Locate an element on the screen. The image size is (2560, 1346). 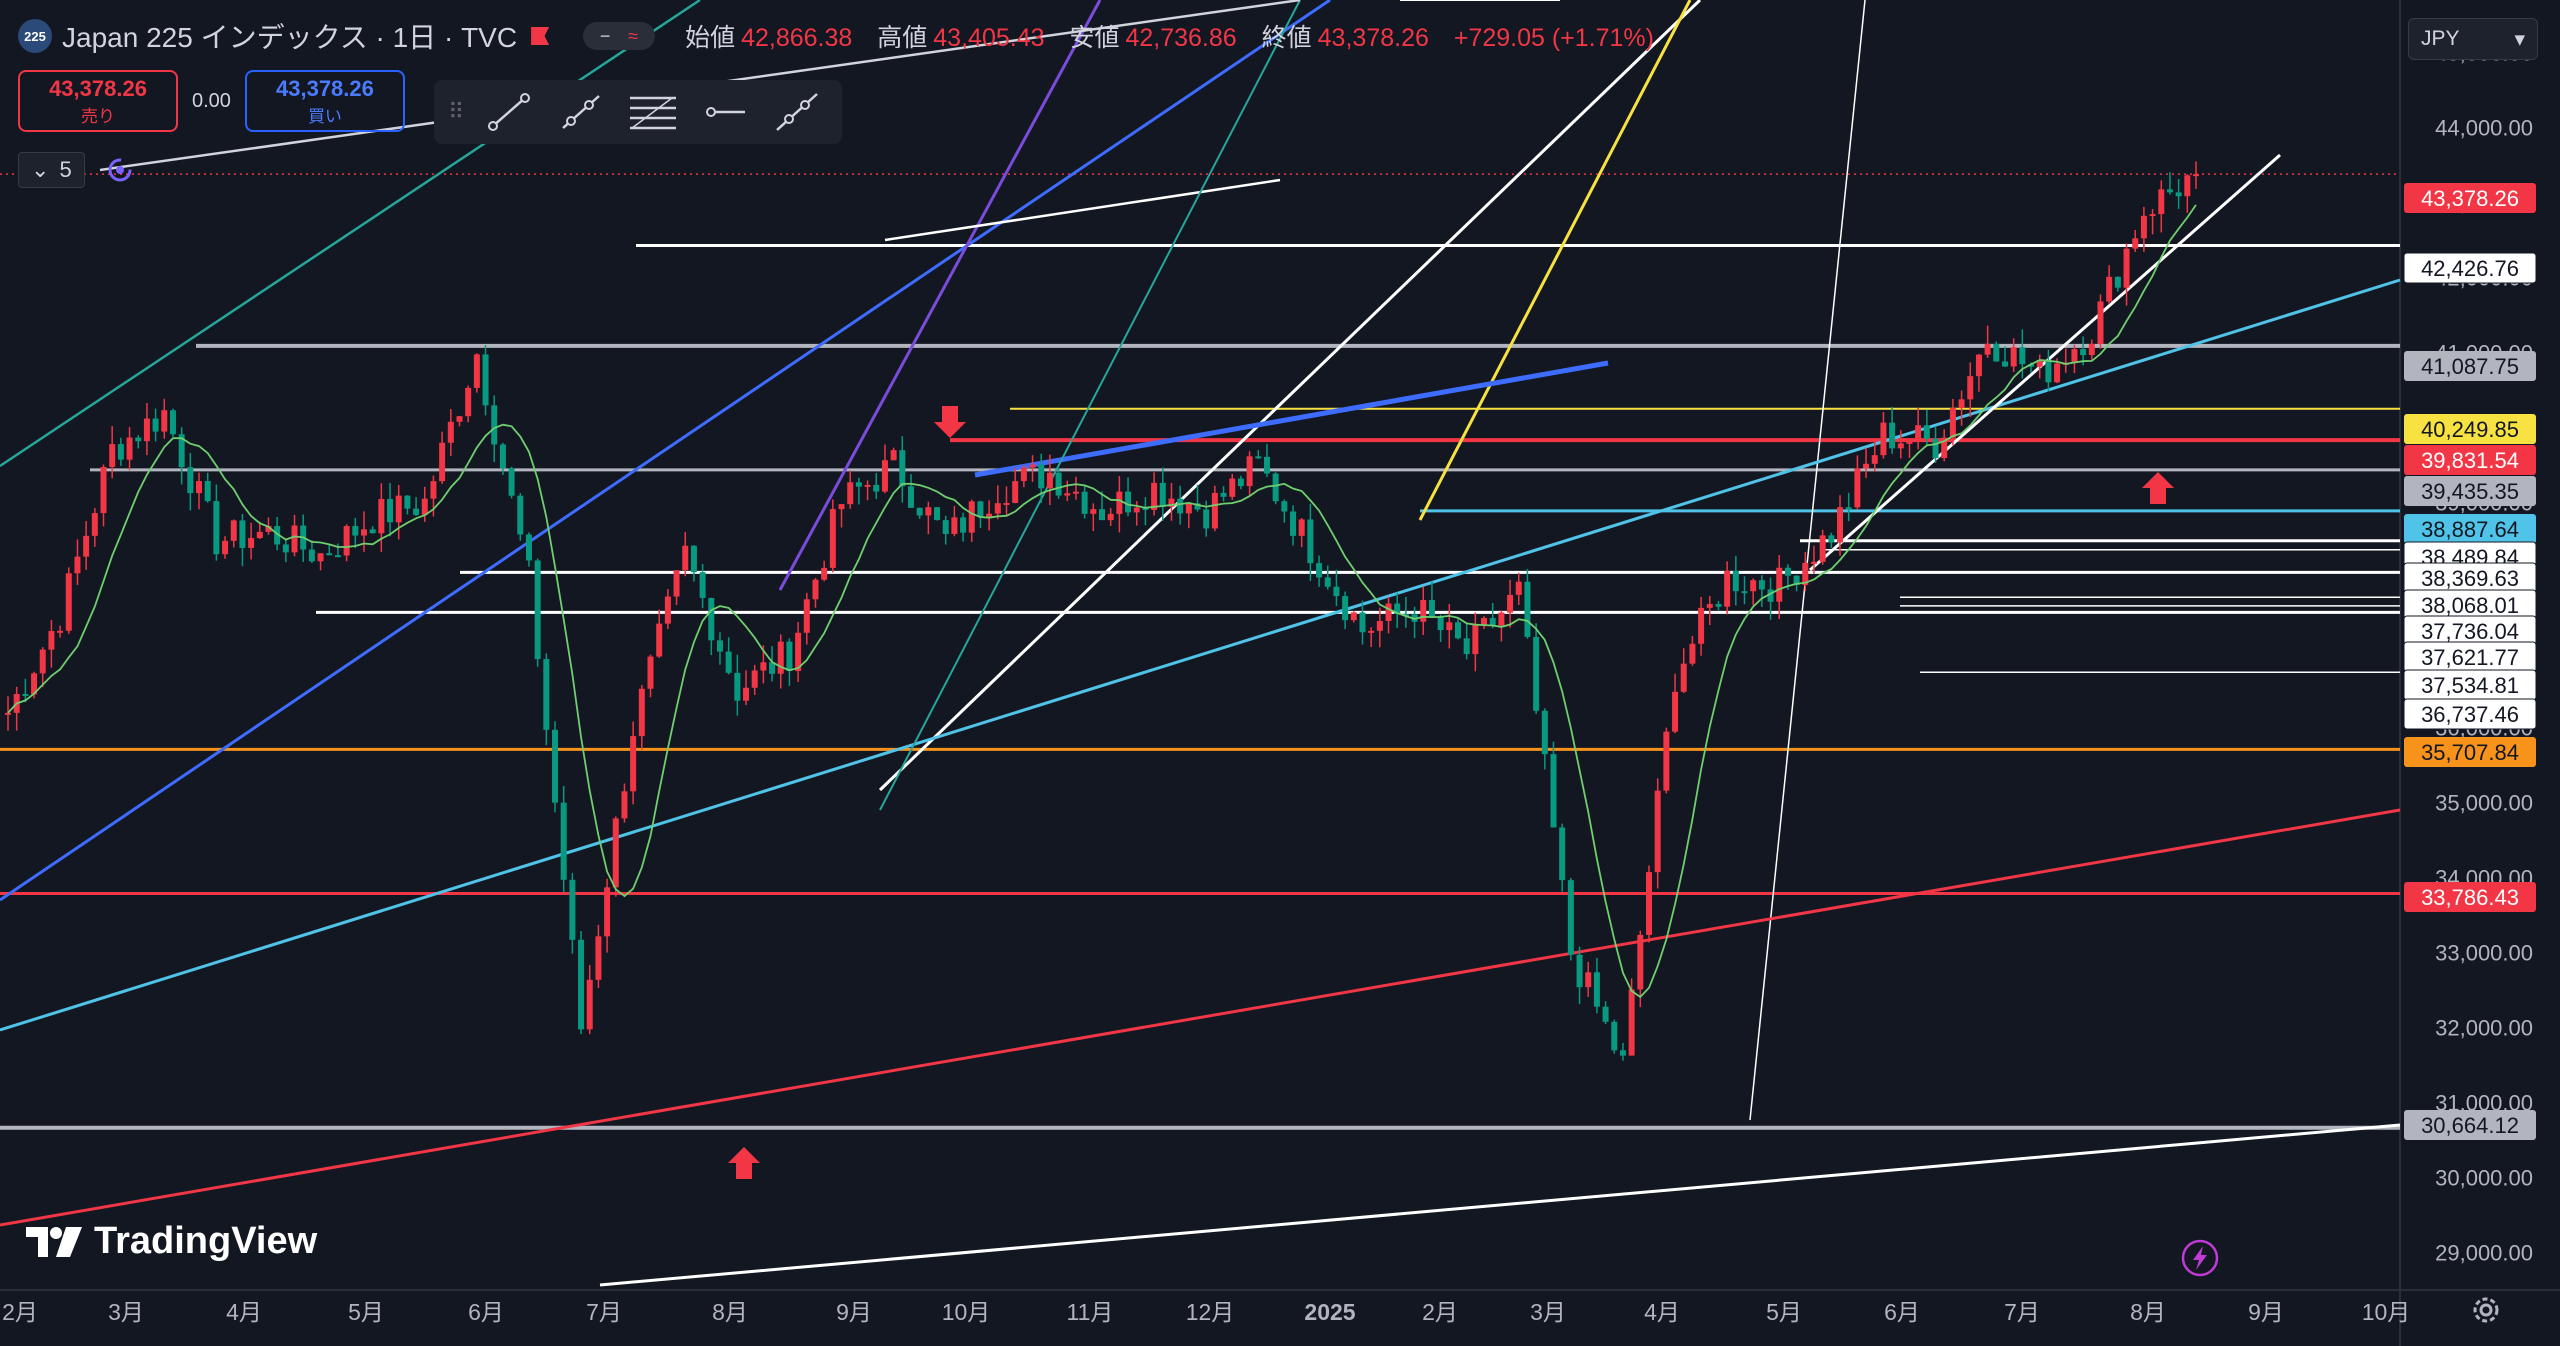
x-tick-label: 11月 is located at coordinates (1090, 1312).